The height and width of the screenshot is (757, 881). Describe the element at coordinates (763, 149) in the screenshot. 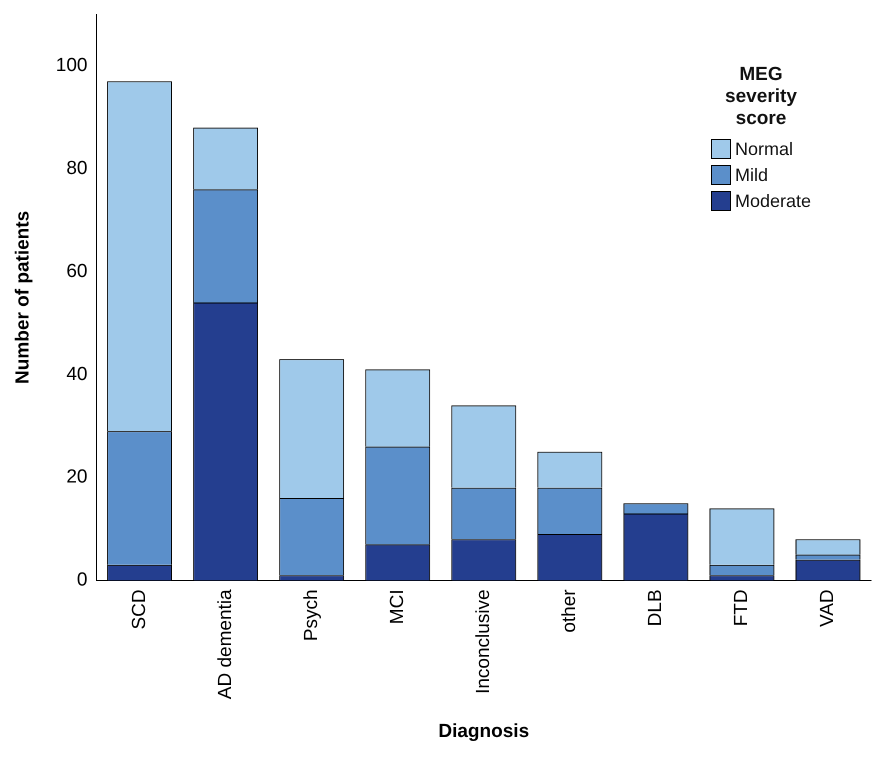

I see `legend-label: Normal` at that location.